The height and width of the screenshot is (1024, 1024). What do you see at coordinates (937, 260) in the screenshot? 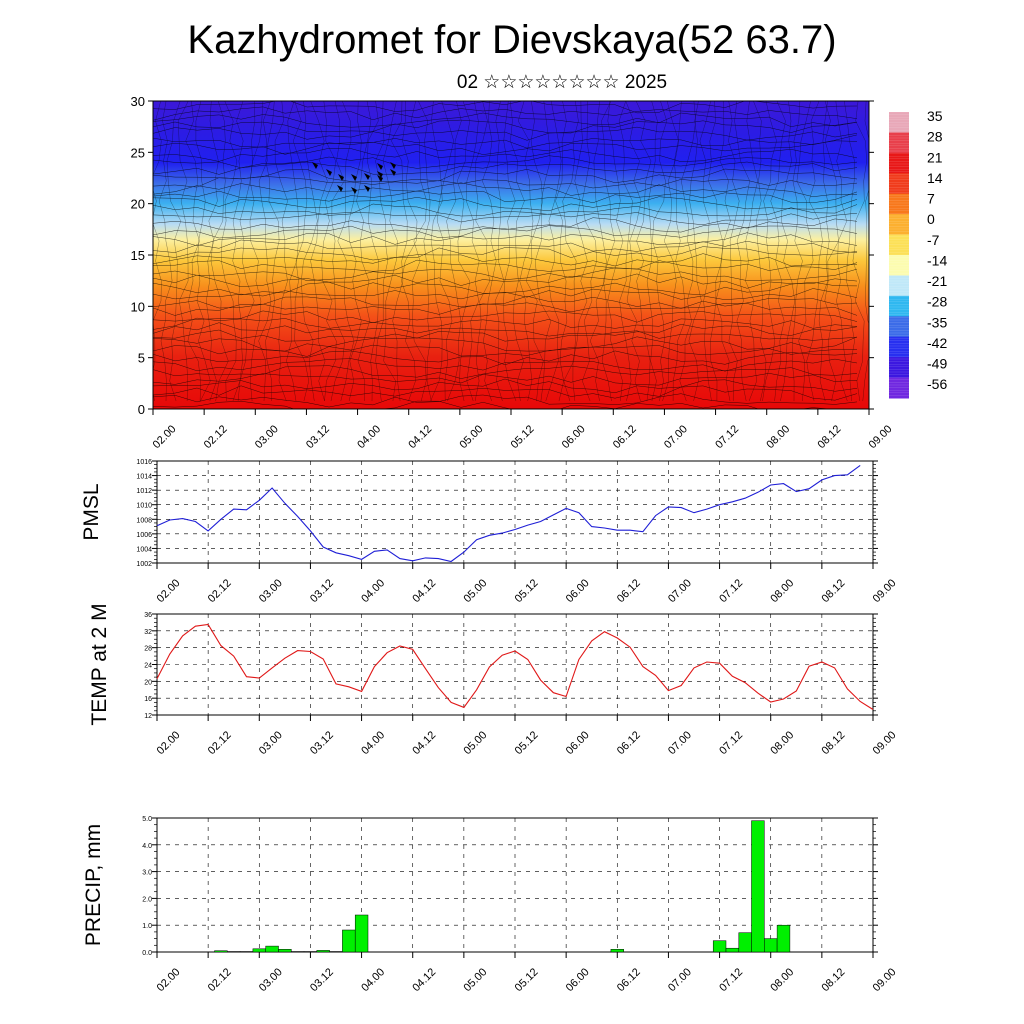
I see `colorbar-label: -14` at bounding box center [937, 260].